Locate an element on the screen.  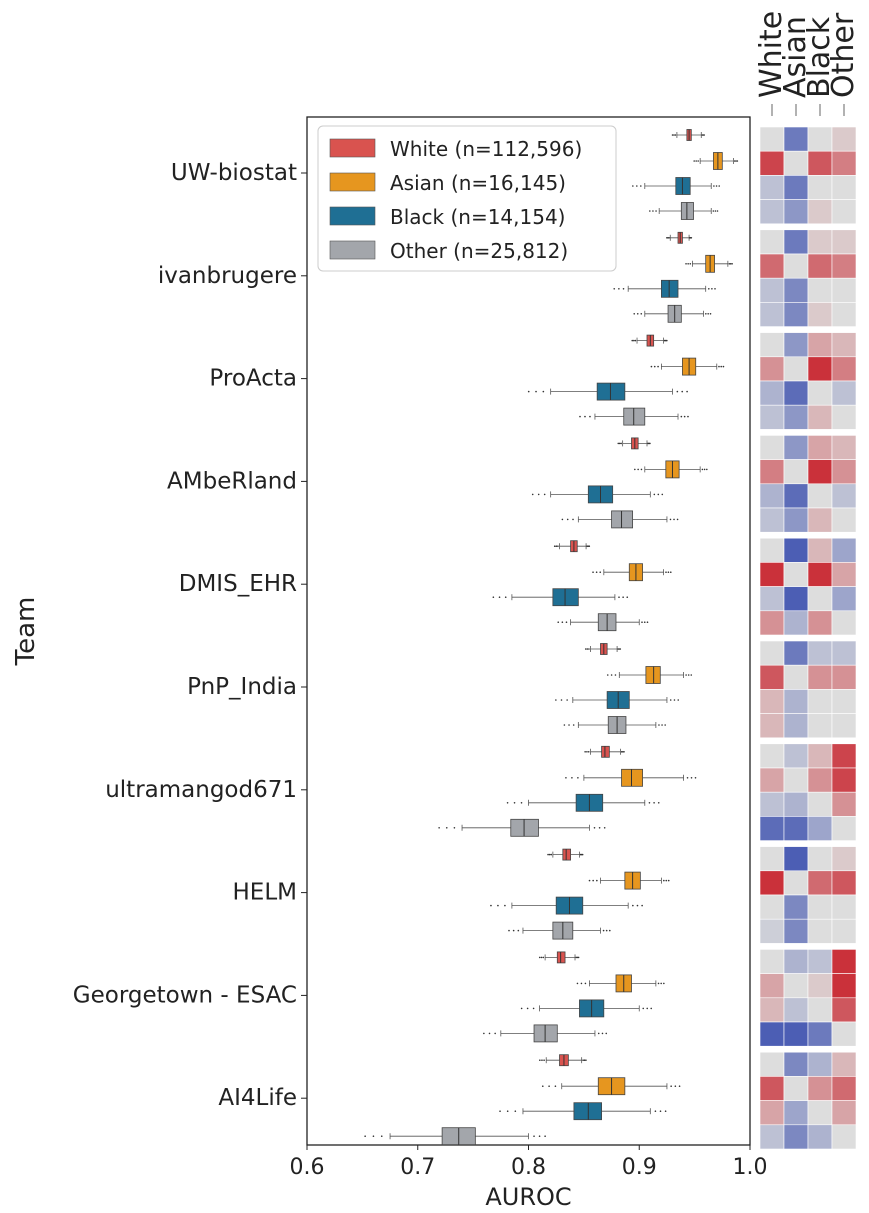
team-label: AMbeRland is located at coordinates (232, 481).